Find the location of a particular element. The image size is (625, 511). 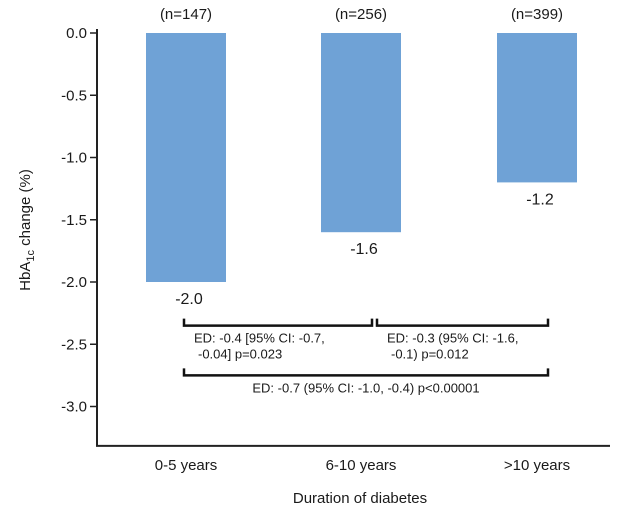

comparison-text: ED: -0.7 (95% CI: -1.0, -0.4) p<0.00001 is located at coordinates (365, 387).